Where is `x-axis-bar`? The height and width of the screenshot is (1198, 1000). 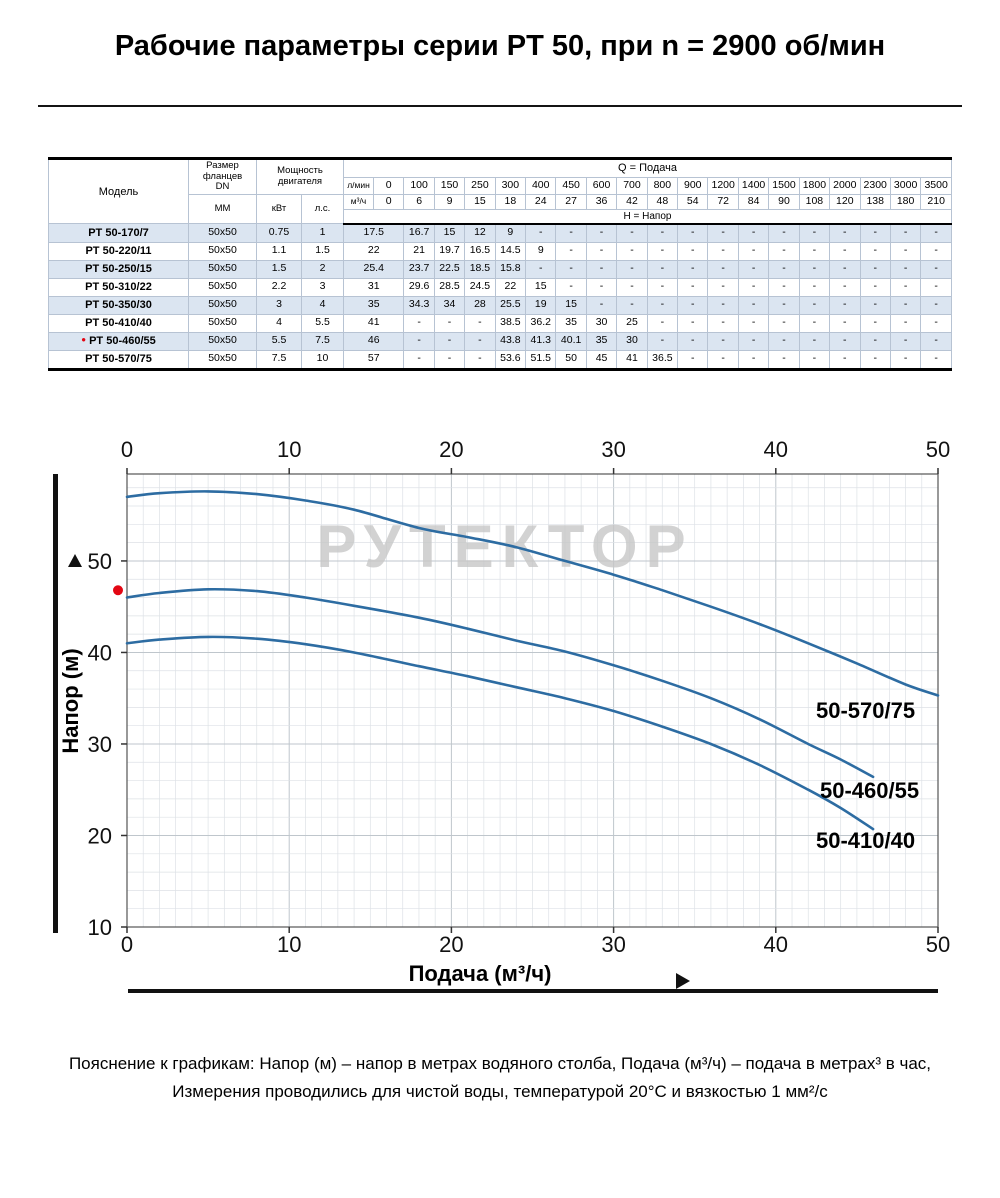 x-axis-bar is located at coordinates (533, 990).